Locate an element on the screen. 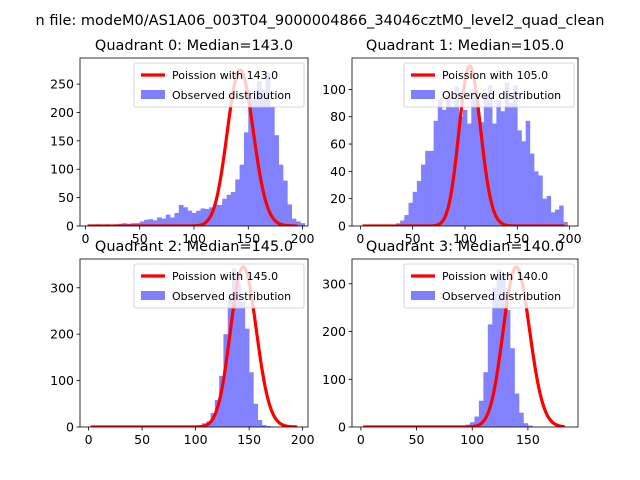 The image size is (640, 480). y-tick-label: 150 is located at coordinates (62, 140).